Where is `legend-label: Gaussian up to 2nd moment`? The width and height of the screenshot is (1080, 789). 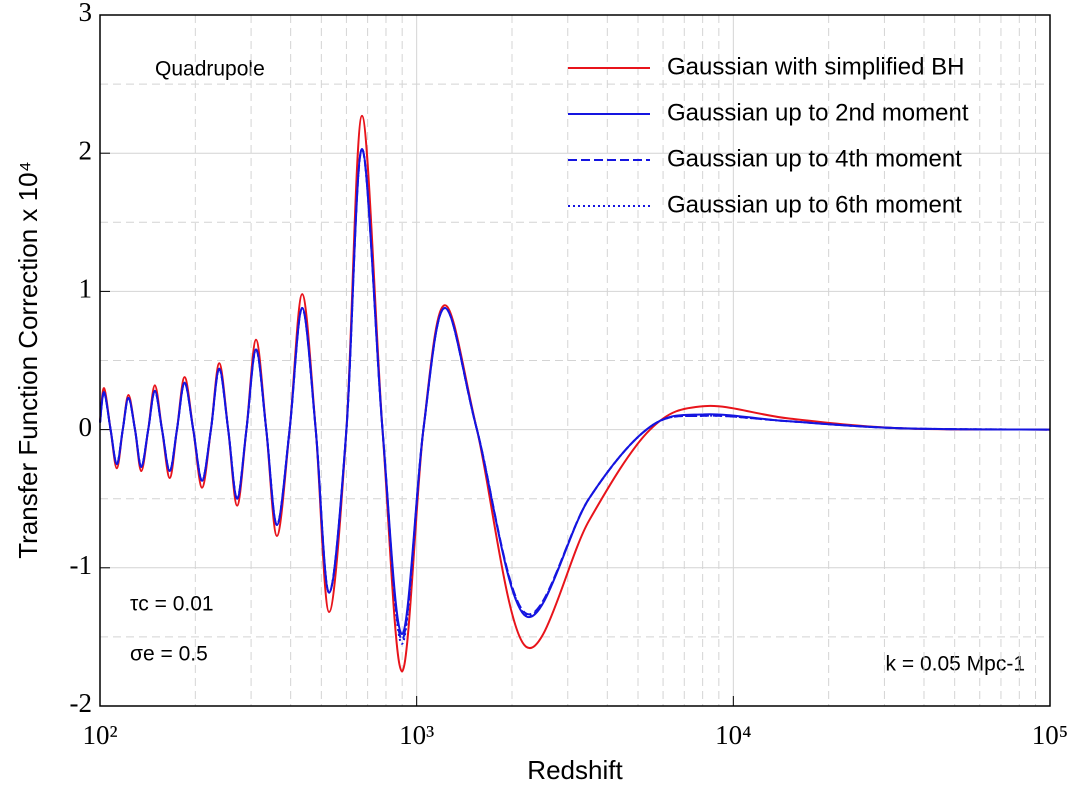 legend-label: Gaussian up to 2nd moment is located at coordinates (818, 112).